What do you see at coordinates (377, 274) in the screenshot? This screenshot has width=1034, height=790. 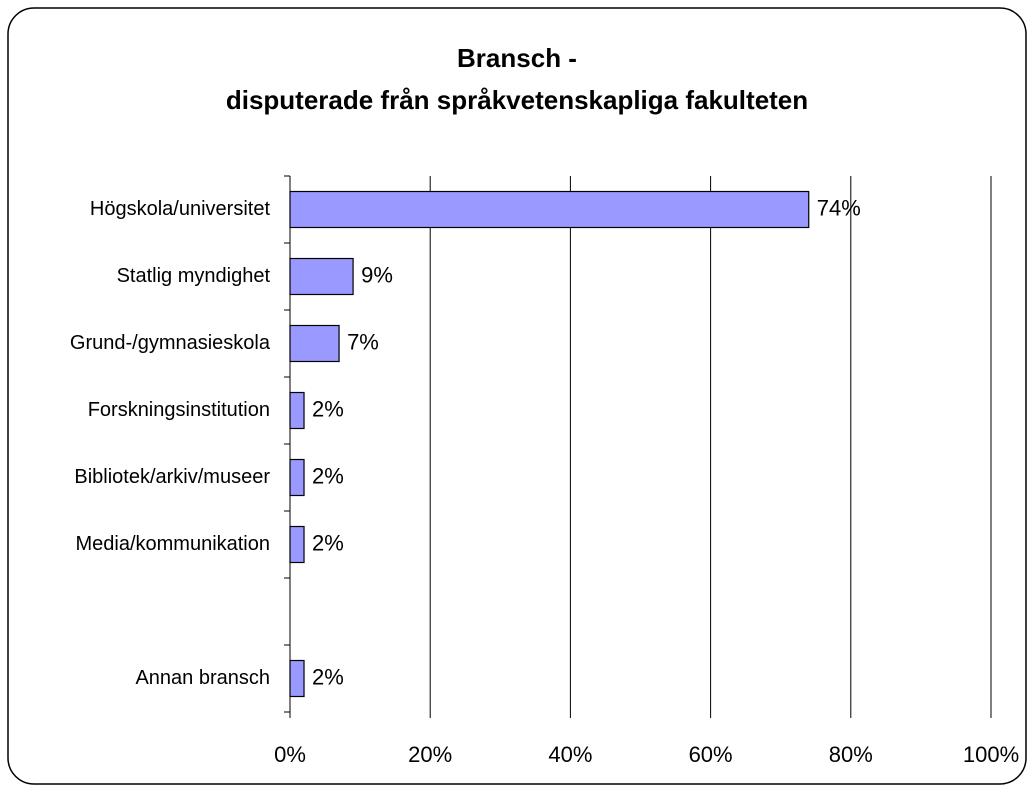 I see `data-label: 9%` at bounding box center [377, 274].